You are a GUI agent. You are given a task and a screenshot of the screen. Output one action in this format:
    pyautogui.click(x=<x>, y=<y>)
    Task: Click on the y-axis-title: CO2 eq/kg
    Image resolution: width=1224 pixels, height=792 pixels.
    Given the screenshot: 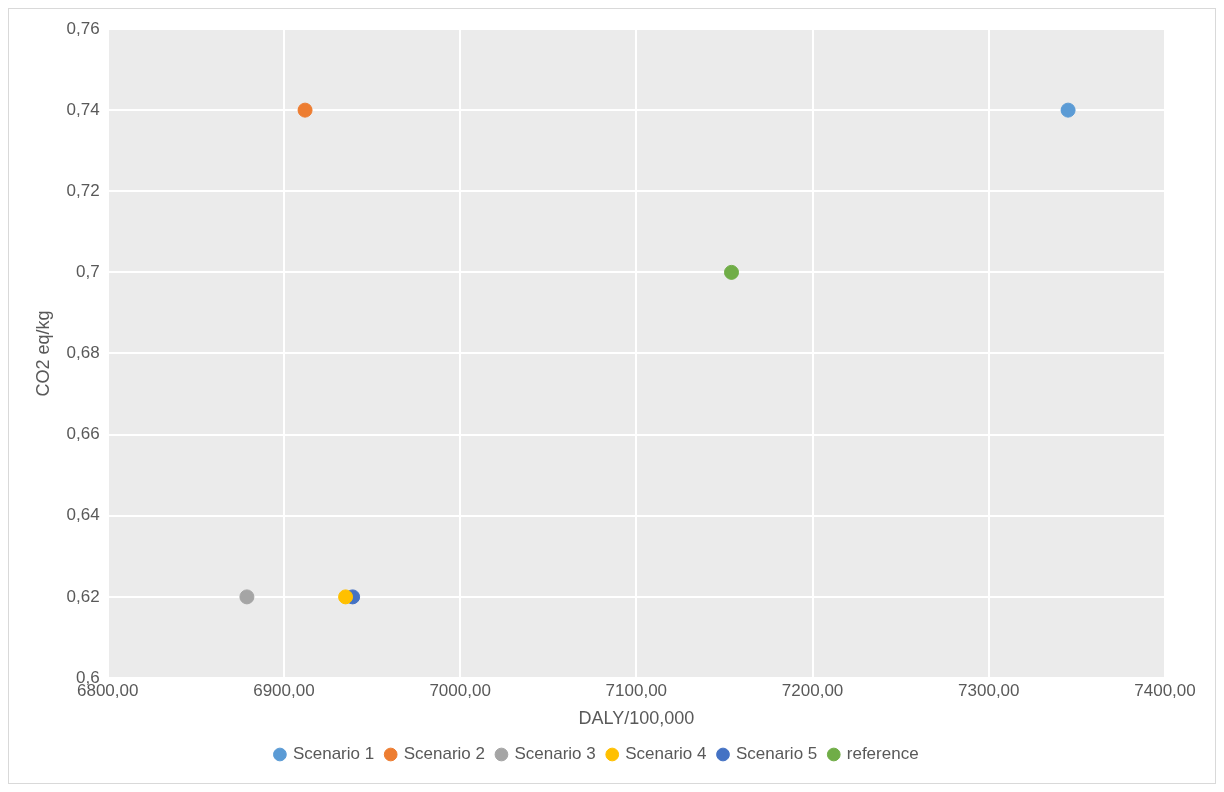 What is the action you would take?
    pyautogui.click(x=42, y=353)
    